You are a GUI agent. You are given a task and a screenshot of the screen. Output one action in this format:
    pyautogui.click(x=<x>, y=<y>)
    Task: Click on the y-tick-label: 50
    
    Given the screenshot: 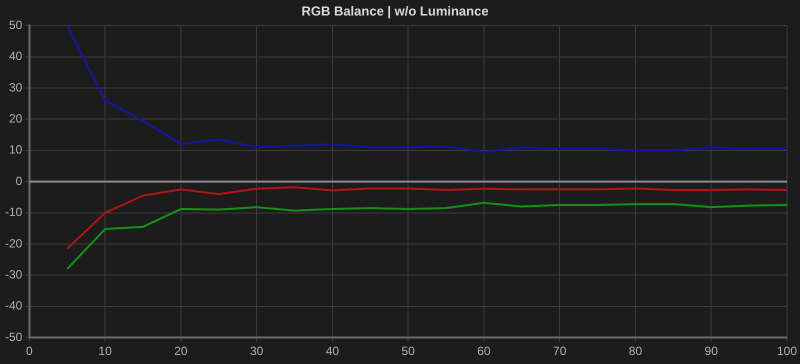 What is the action you would take?
    pyautogui.click(x=15, y=25)
    